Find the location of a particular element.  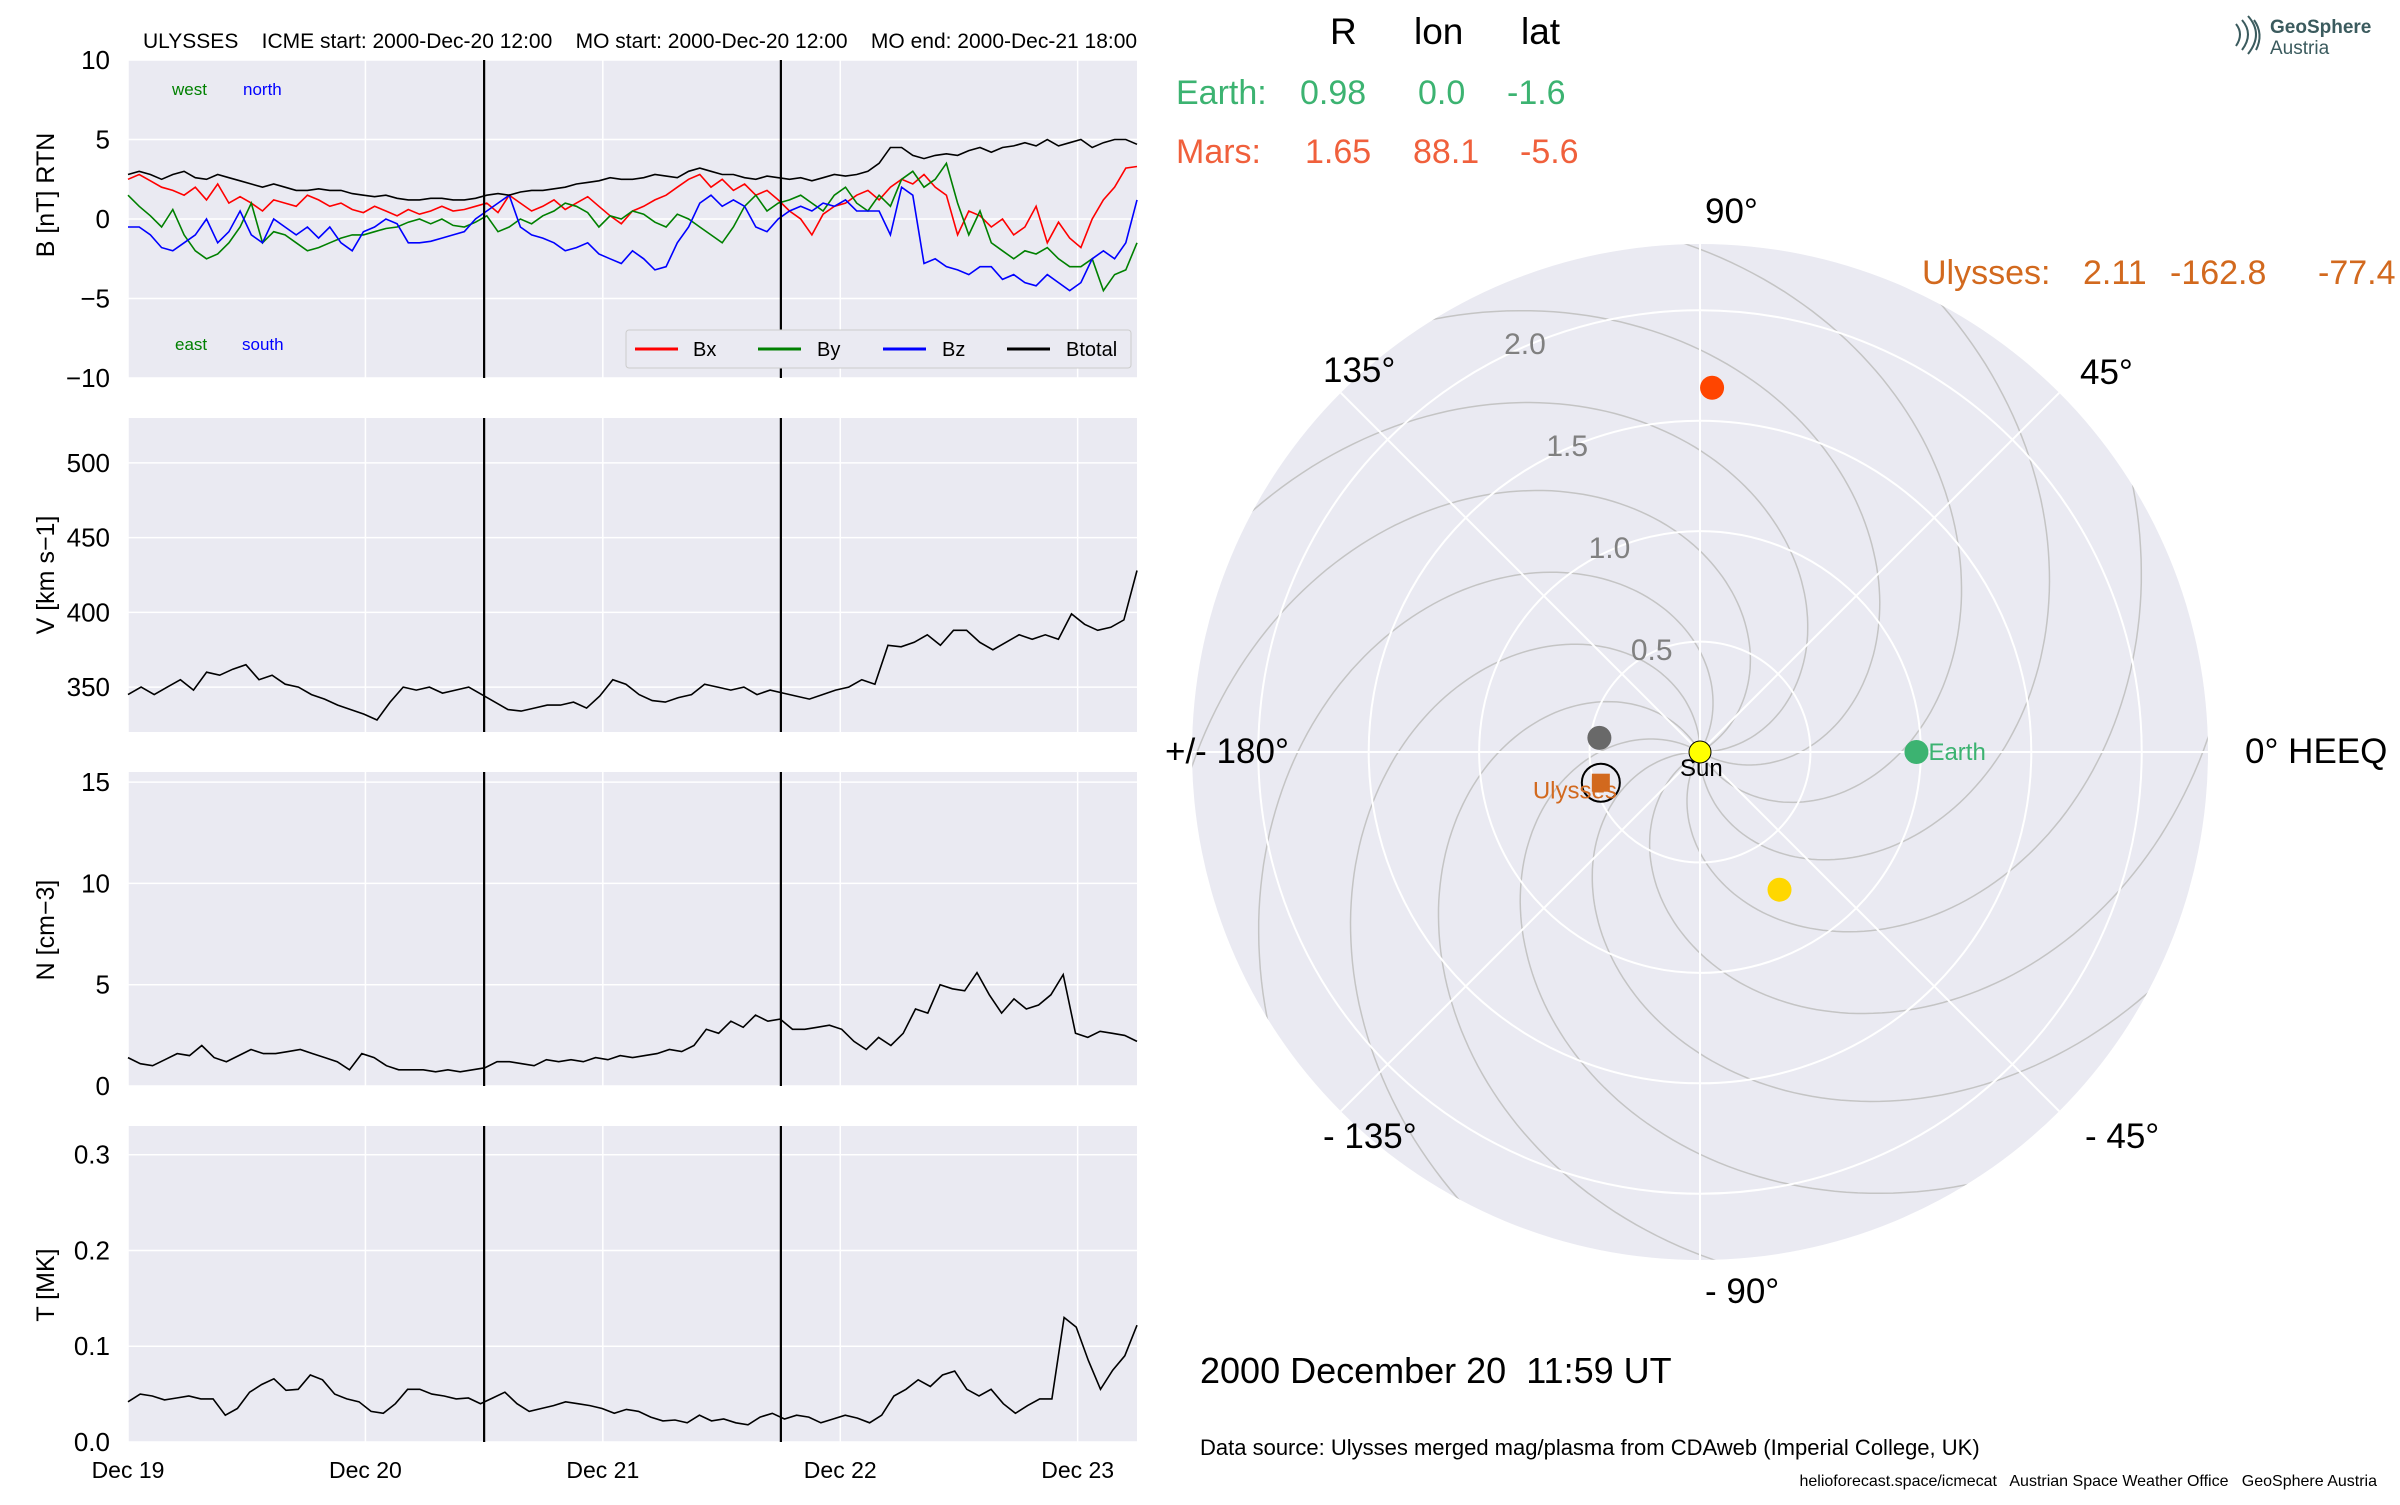

ulysses-ring is located at coordinates (1600, 782).